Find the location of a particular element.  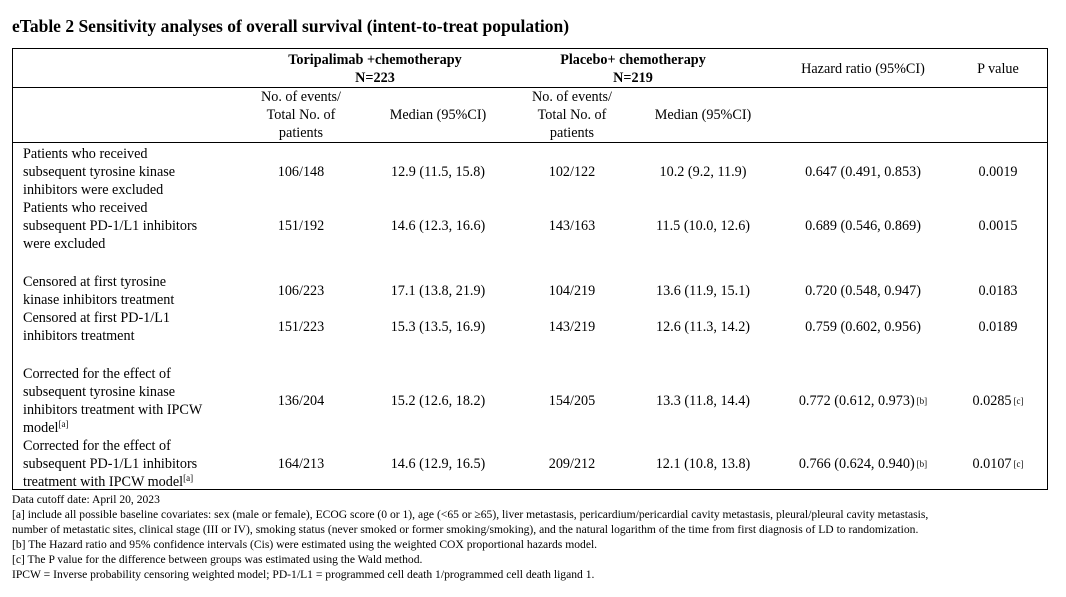

group1-name: Toripalimab +chemotherapy is located at coordinates (375, 60).